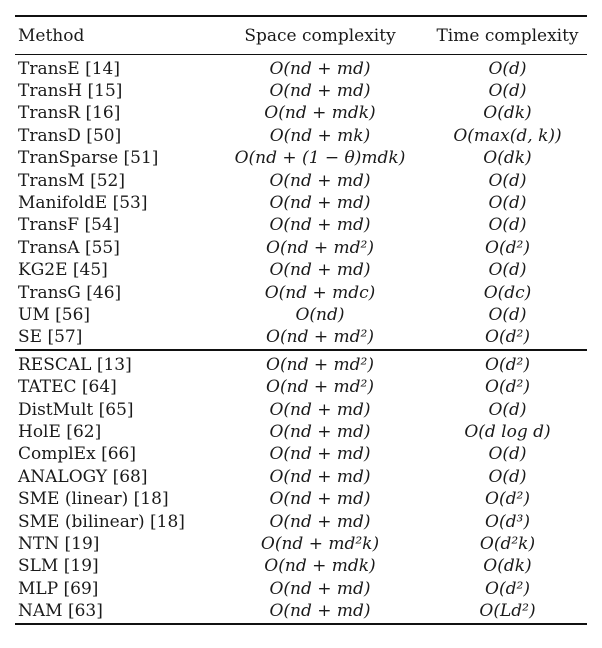 This screenshot has width=602, height=648. What do you see at coordinates (507, 611) in the screenshot?
I see `time-complexity-cell: O(Ld²)` at bounding box center [507, 611].